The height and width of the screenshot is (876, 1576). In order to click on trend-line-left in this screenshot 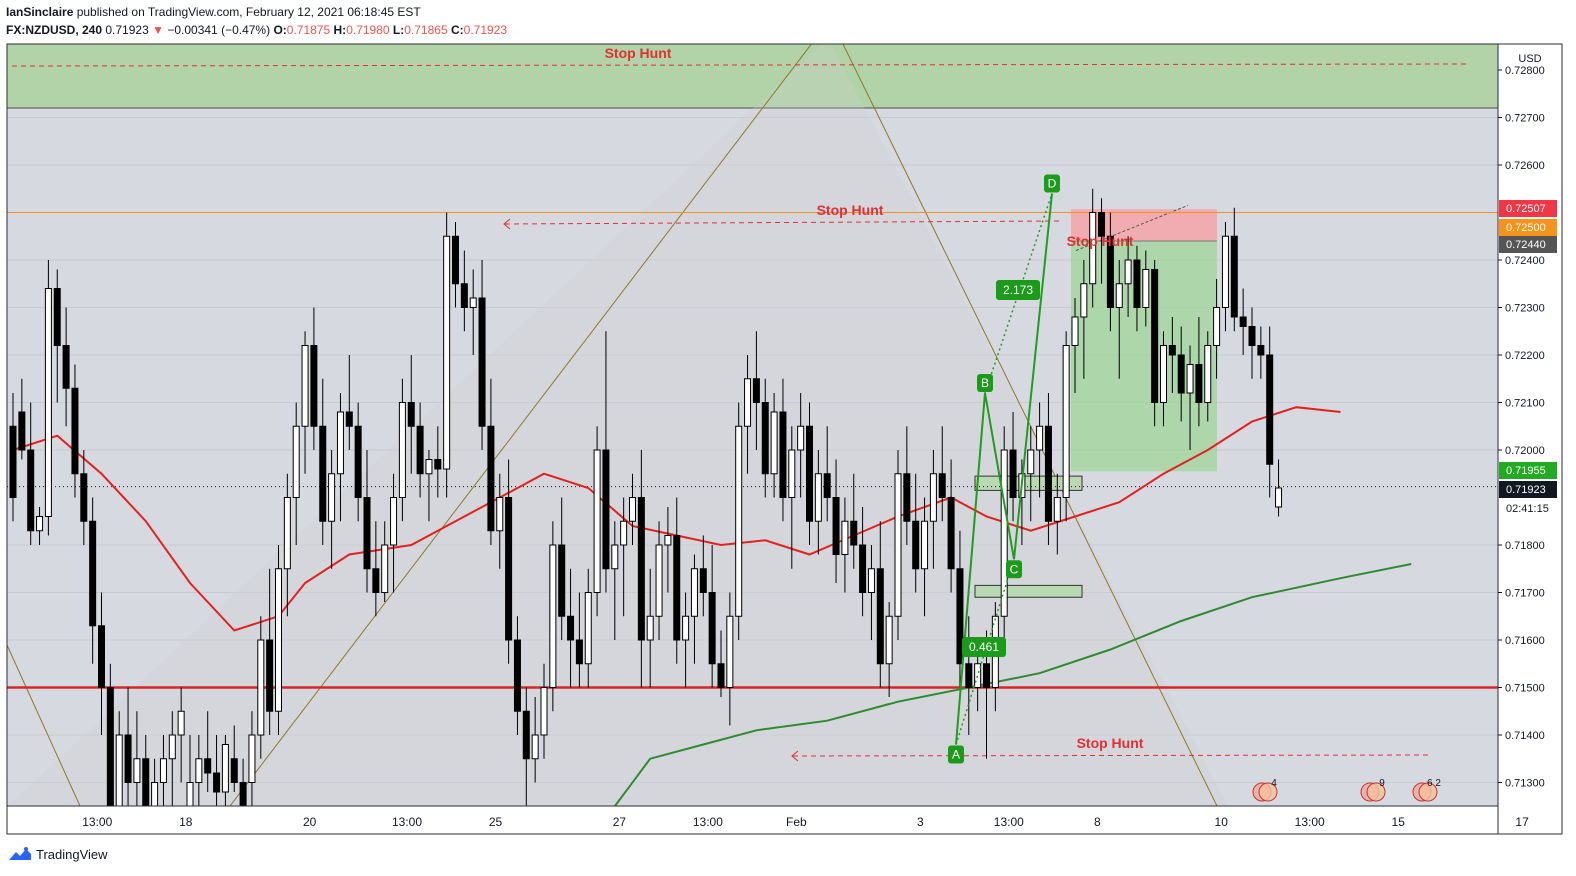, I will do `click(44, 725)`.